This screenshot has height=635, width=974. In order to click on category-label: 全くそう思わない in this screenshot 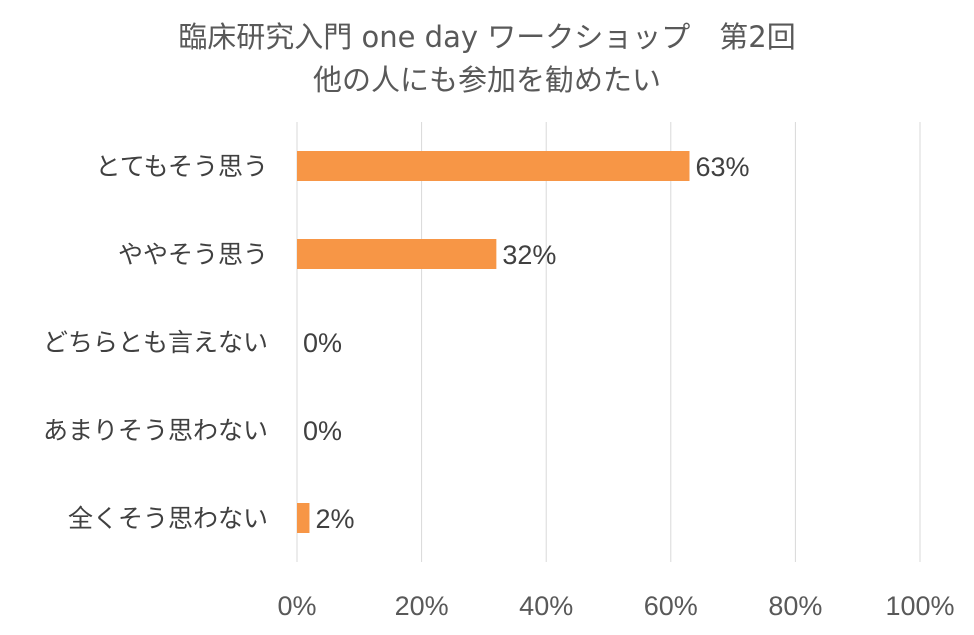, I will do `click(168, 518)`.